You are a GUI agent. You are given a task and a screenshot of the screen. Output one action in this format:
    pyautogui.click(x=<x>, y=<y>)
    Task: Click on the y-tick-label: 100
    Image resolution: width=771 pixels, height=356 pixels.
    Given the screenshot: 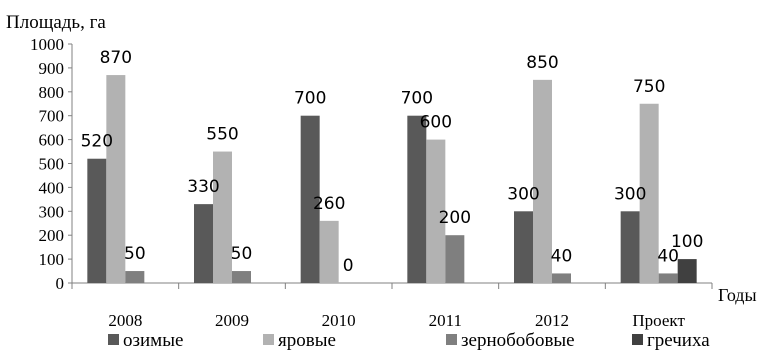 What is the action you would take?
    pyautogui.click(x=52, y=259)
    